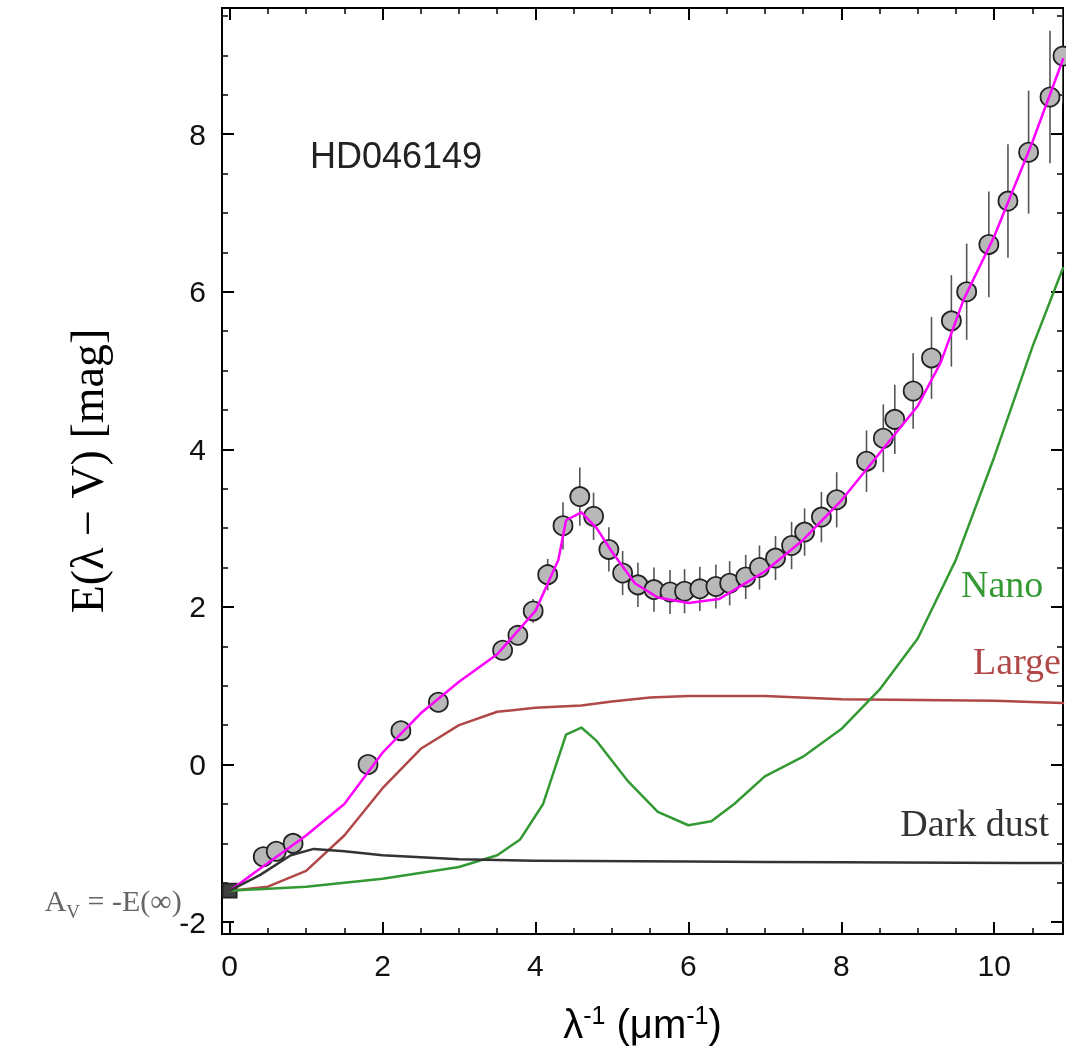 This screenshot has height=1064, width=1066. I want to click on x-tick-label: 4, so click(535, 965).